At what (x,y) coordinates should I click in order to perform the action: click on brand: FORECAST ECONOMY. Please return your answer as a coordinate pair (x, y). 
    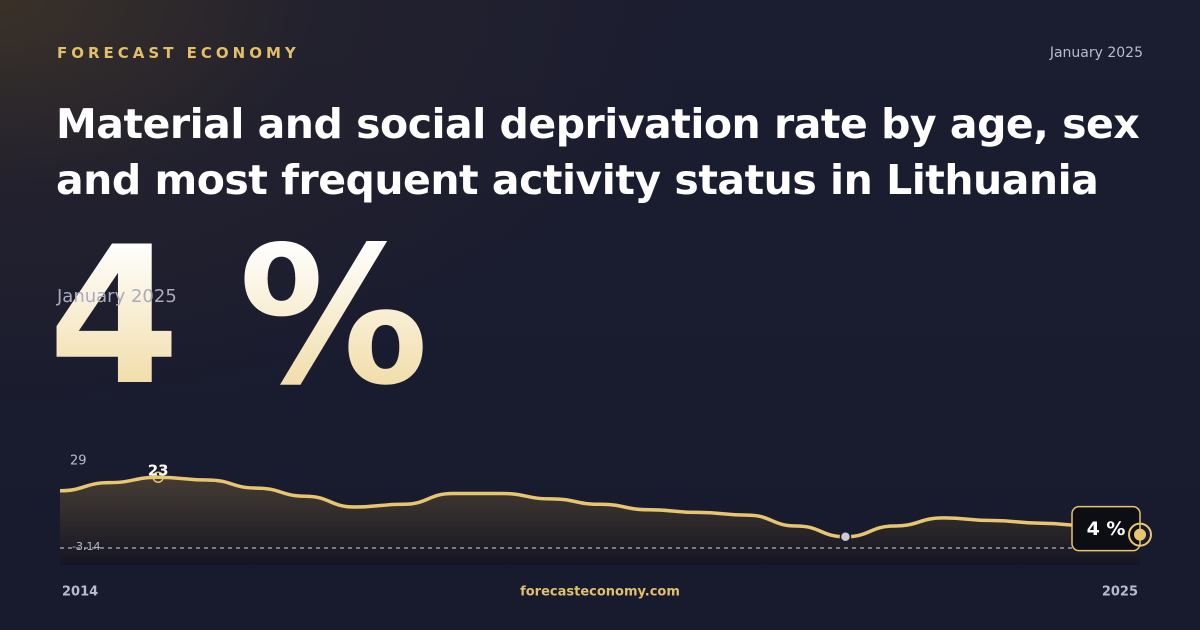
    Looking at the image, I should click on (178, 53).